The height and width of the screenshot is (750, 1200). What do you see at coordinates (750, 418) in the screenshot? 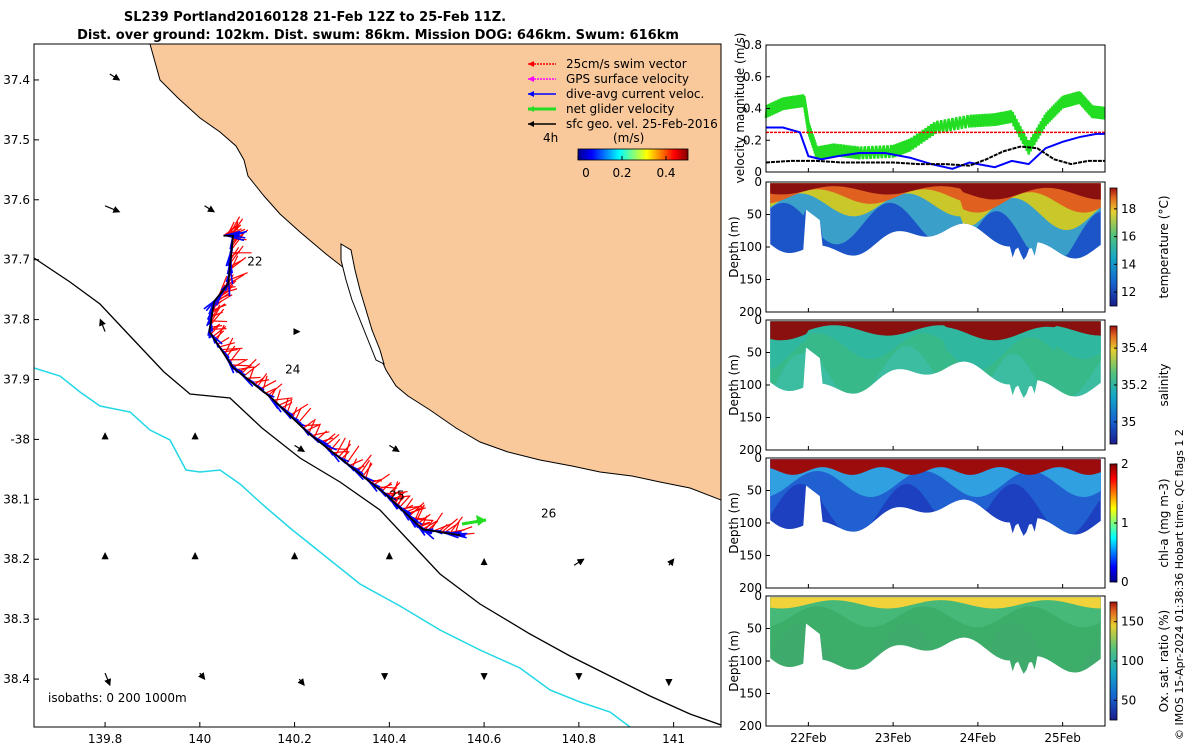
I see `salinity-y-tick-label: 150` at bounding box center [750, 418].